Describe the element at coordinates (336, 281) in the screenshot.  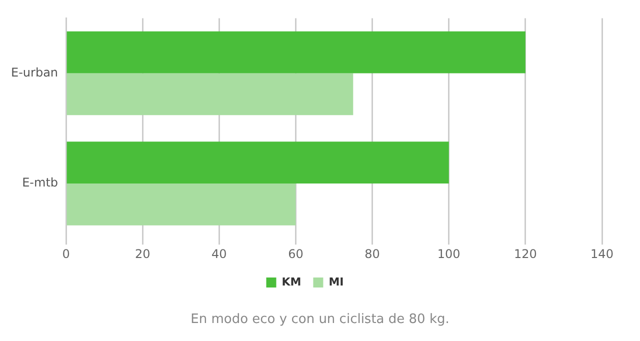
I see `legend-label: MI` at that location.